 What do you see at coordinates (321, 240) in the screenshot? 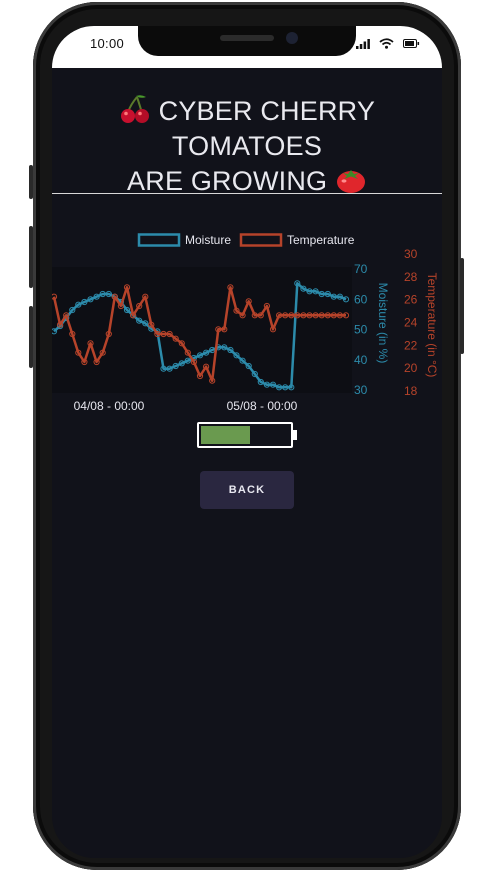
I see `legend-label-temperature: Temperature` at bounding box center [321, 240].